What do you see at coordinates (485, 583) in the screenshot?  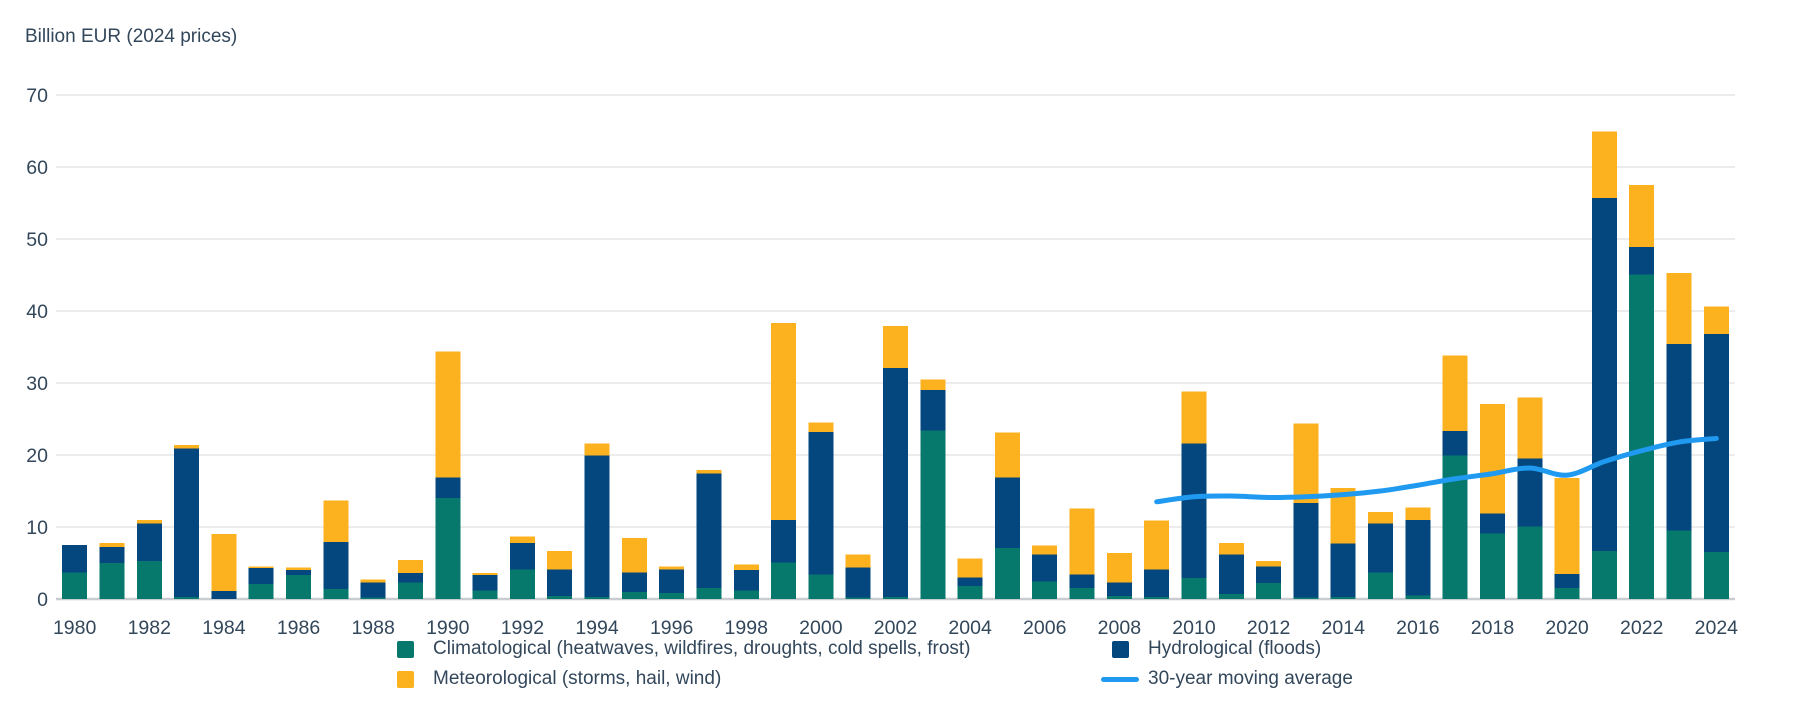 I see `bar-1991-hydrological` at bounding box center [485, 583].